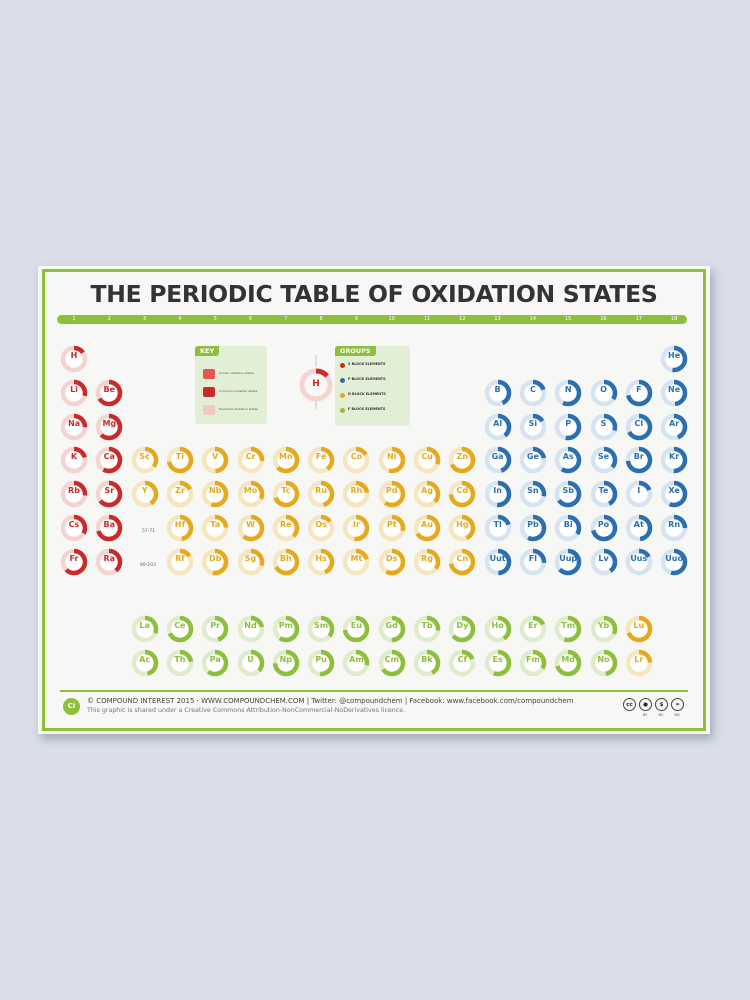 This screenshot has width=750, height=1000. What do you see at coordinates (674, 558) in the screenshot?
I see `element-symbol: Uuo` at bounding box center [674, 558].